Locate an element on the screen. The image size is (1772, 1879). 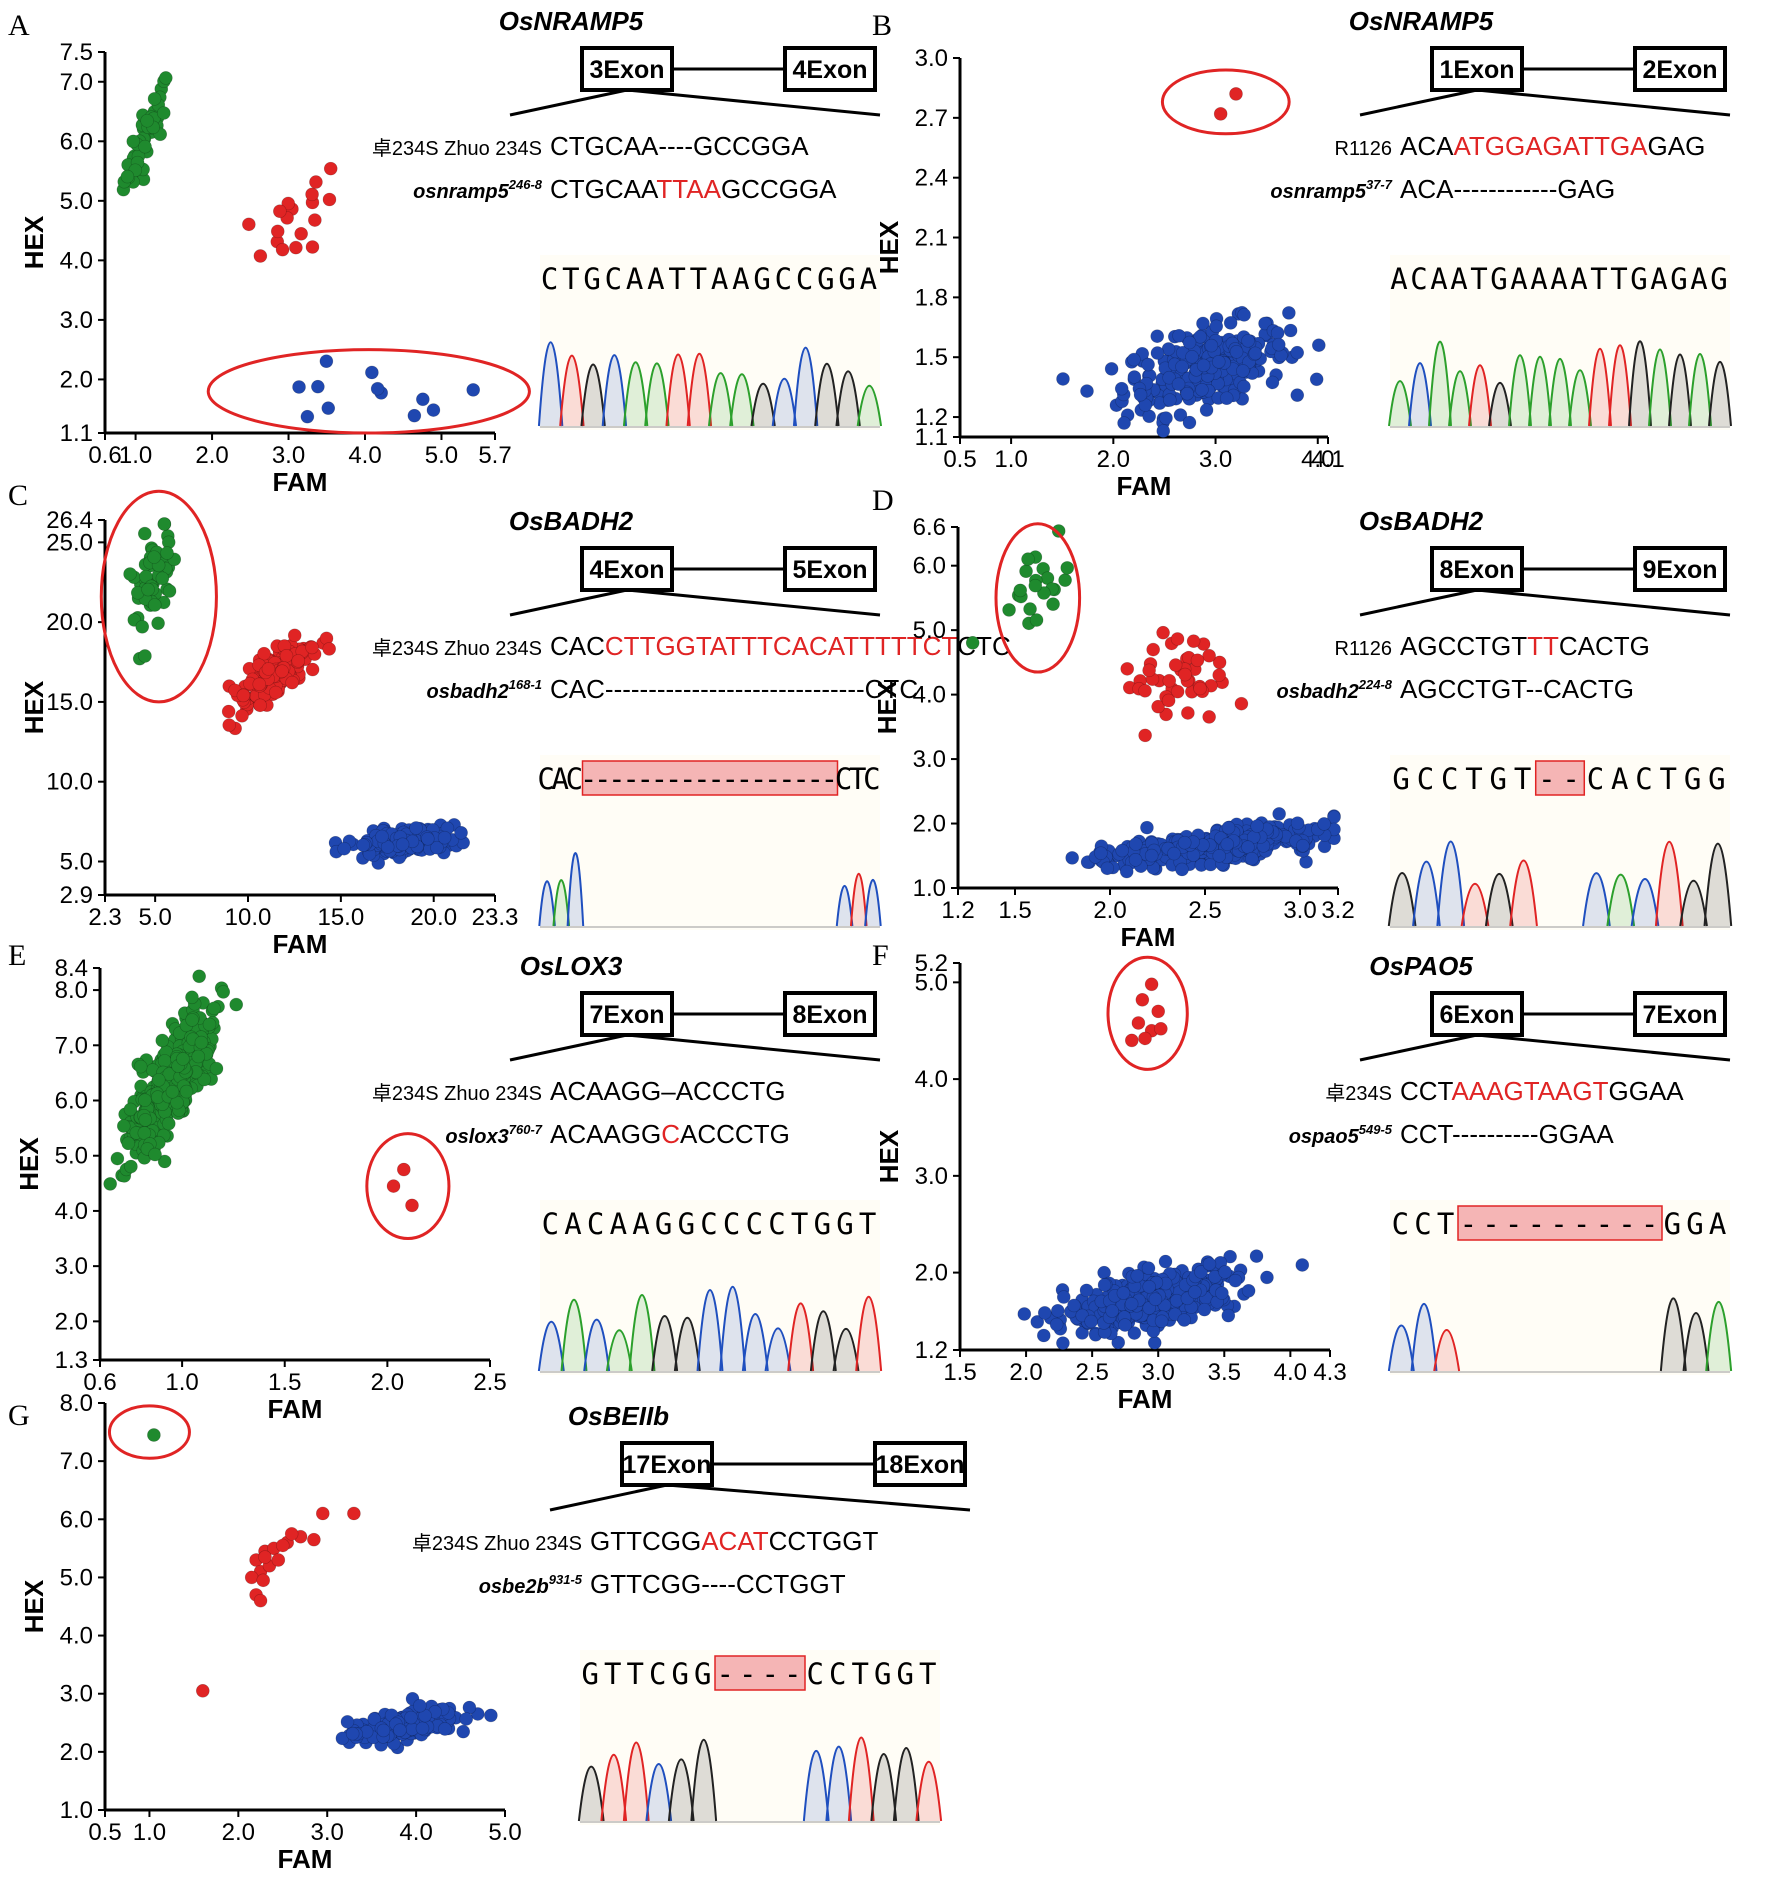
y-tick-label: 4.0 is located at coordinates (76, 1636).